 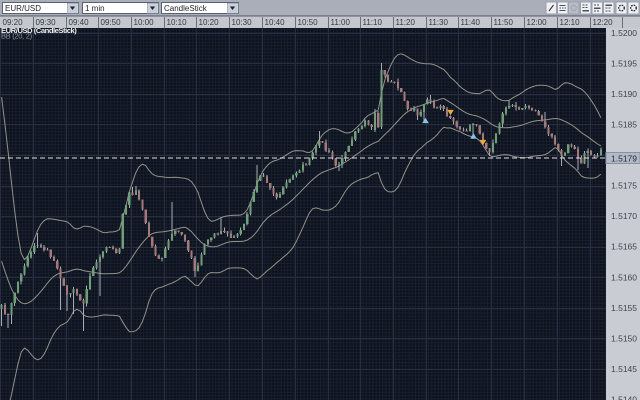 What do you see at coordinates (471, 22) in the screenshot?
I see `svg-text: 11:40` at bounding box center [471, 22].